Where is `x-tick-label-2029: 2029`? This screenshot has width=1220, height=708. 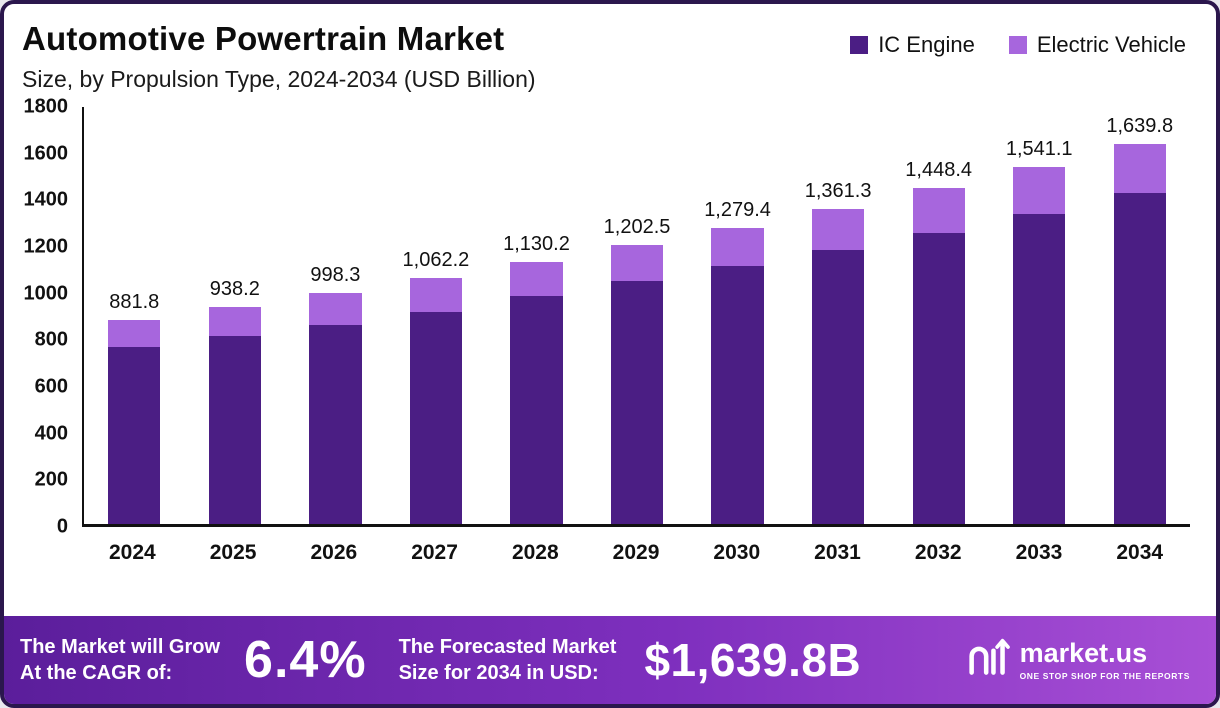
x-tick-label-2029: 2029 is located at coordinates (636, 552).